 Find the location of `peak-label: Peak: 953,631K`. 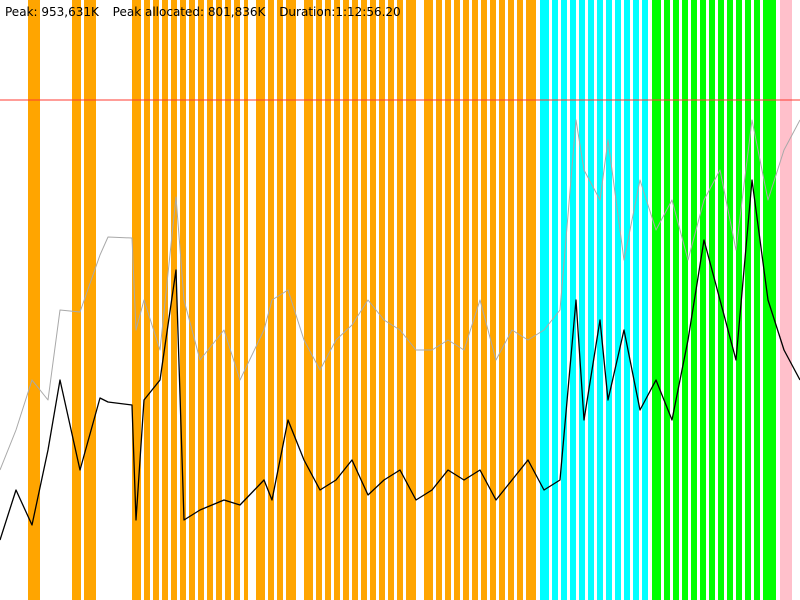

peak-label: Peak: 953,631K is located at coordinates (52, 12).